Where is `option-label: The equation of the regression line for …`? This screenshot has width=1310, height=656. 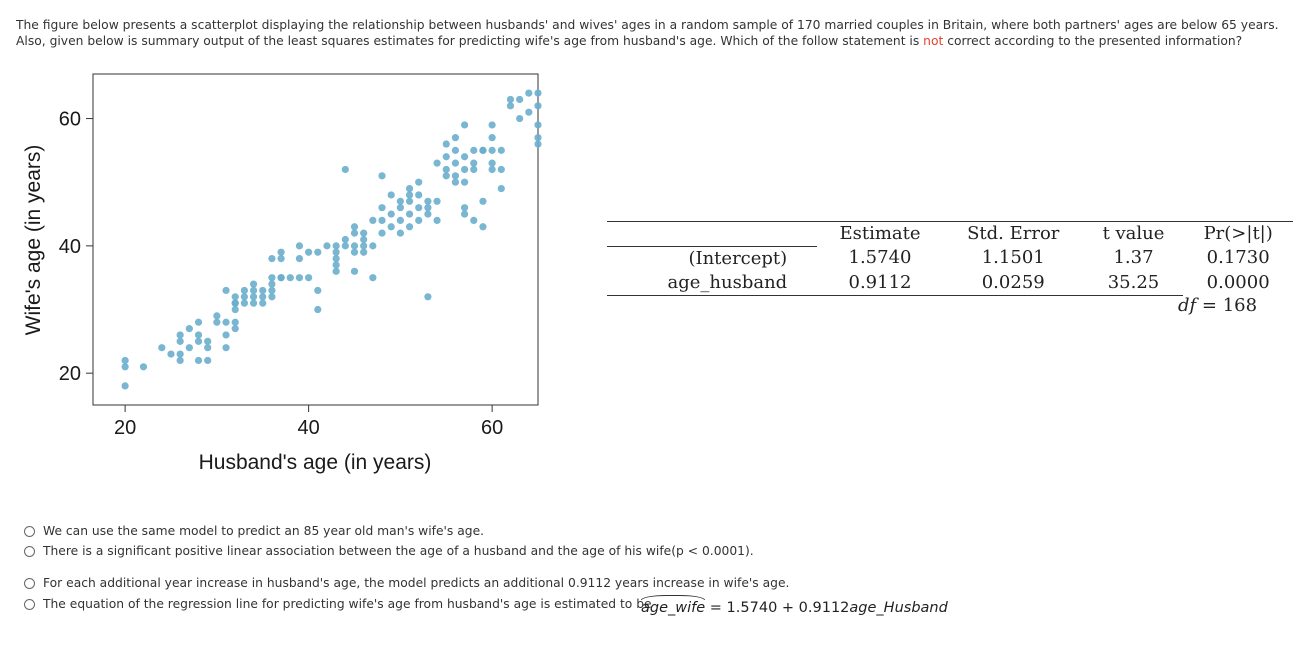
option-label: The equation of the regression line for … is located at coordinates (347, 604).